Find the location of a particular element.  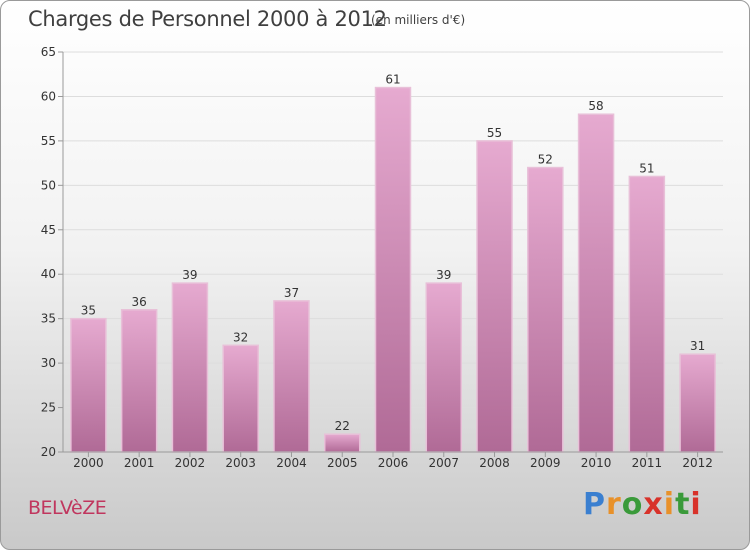

data-label-2011: 51 is located at coordinates (646, 168).